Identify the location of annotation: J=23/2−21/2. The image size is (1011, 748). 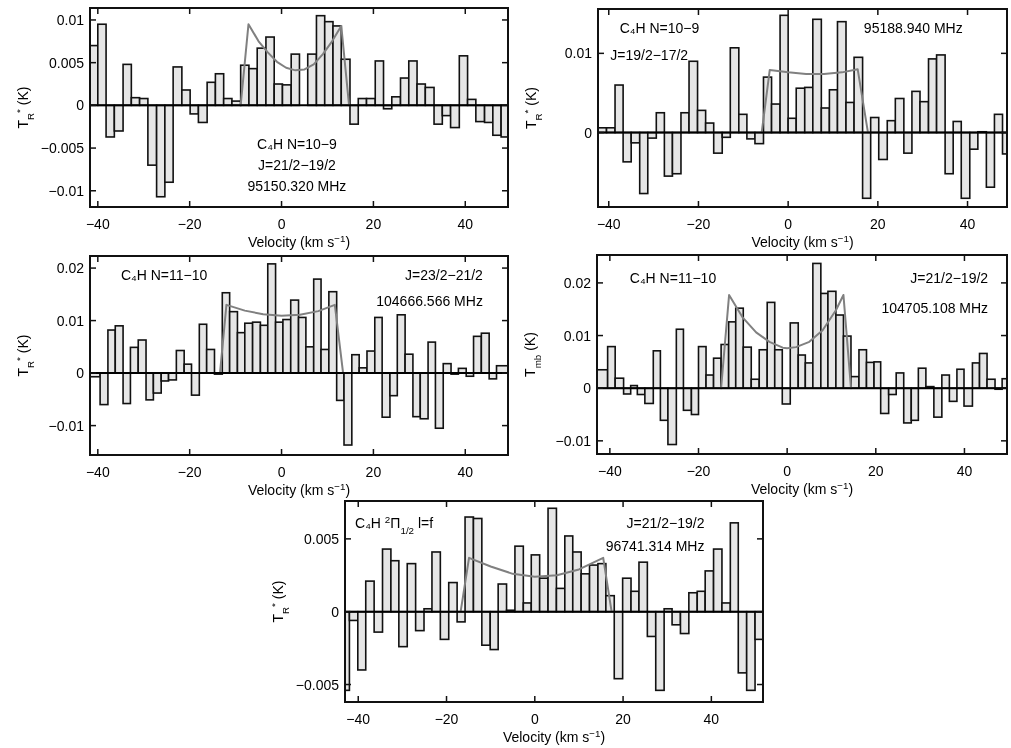
(444, 274).